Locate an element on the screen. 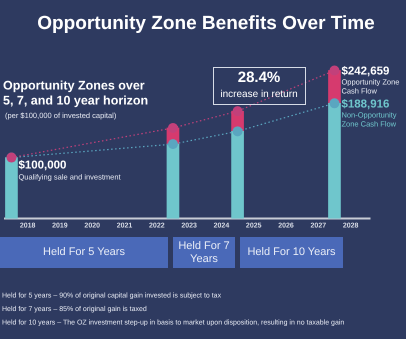  text: Opportunity Zones over 5, 7, and 10 year horizon is located at coordinates (75, 93).